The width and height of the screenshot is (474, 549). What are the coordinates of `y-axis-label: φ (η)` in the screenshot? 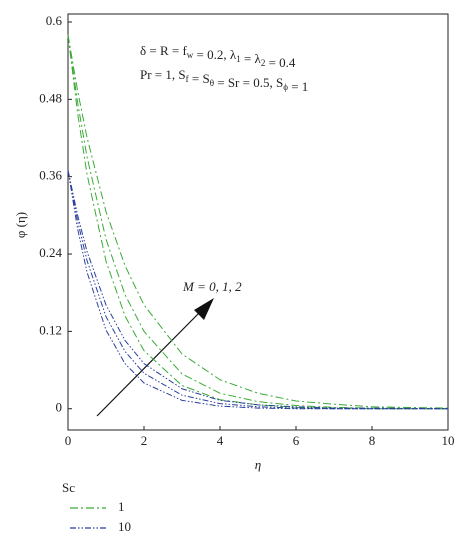 It's located at (20, 225).